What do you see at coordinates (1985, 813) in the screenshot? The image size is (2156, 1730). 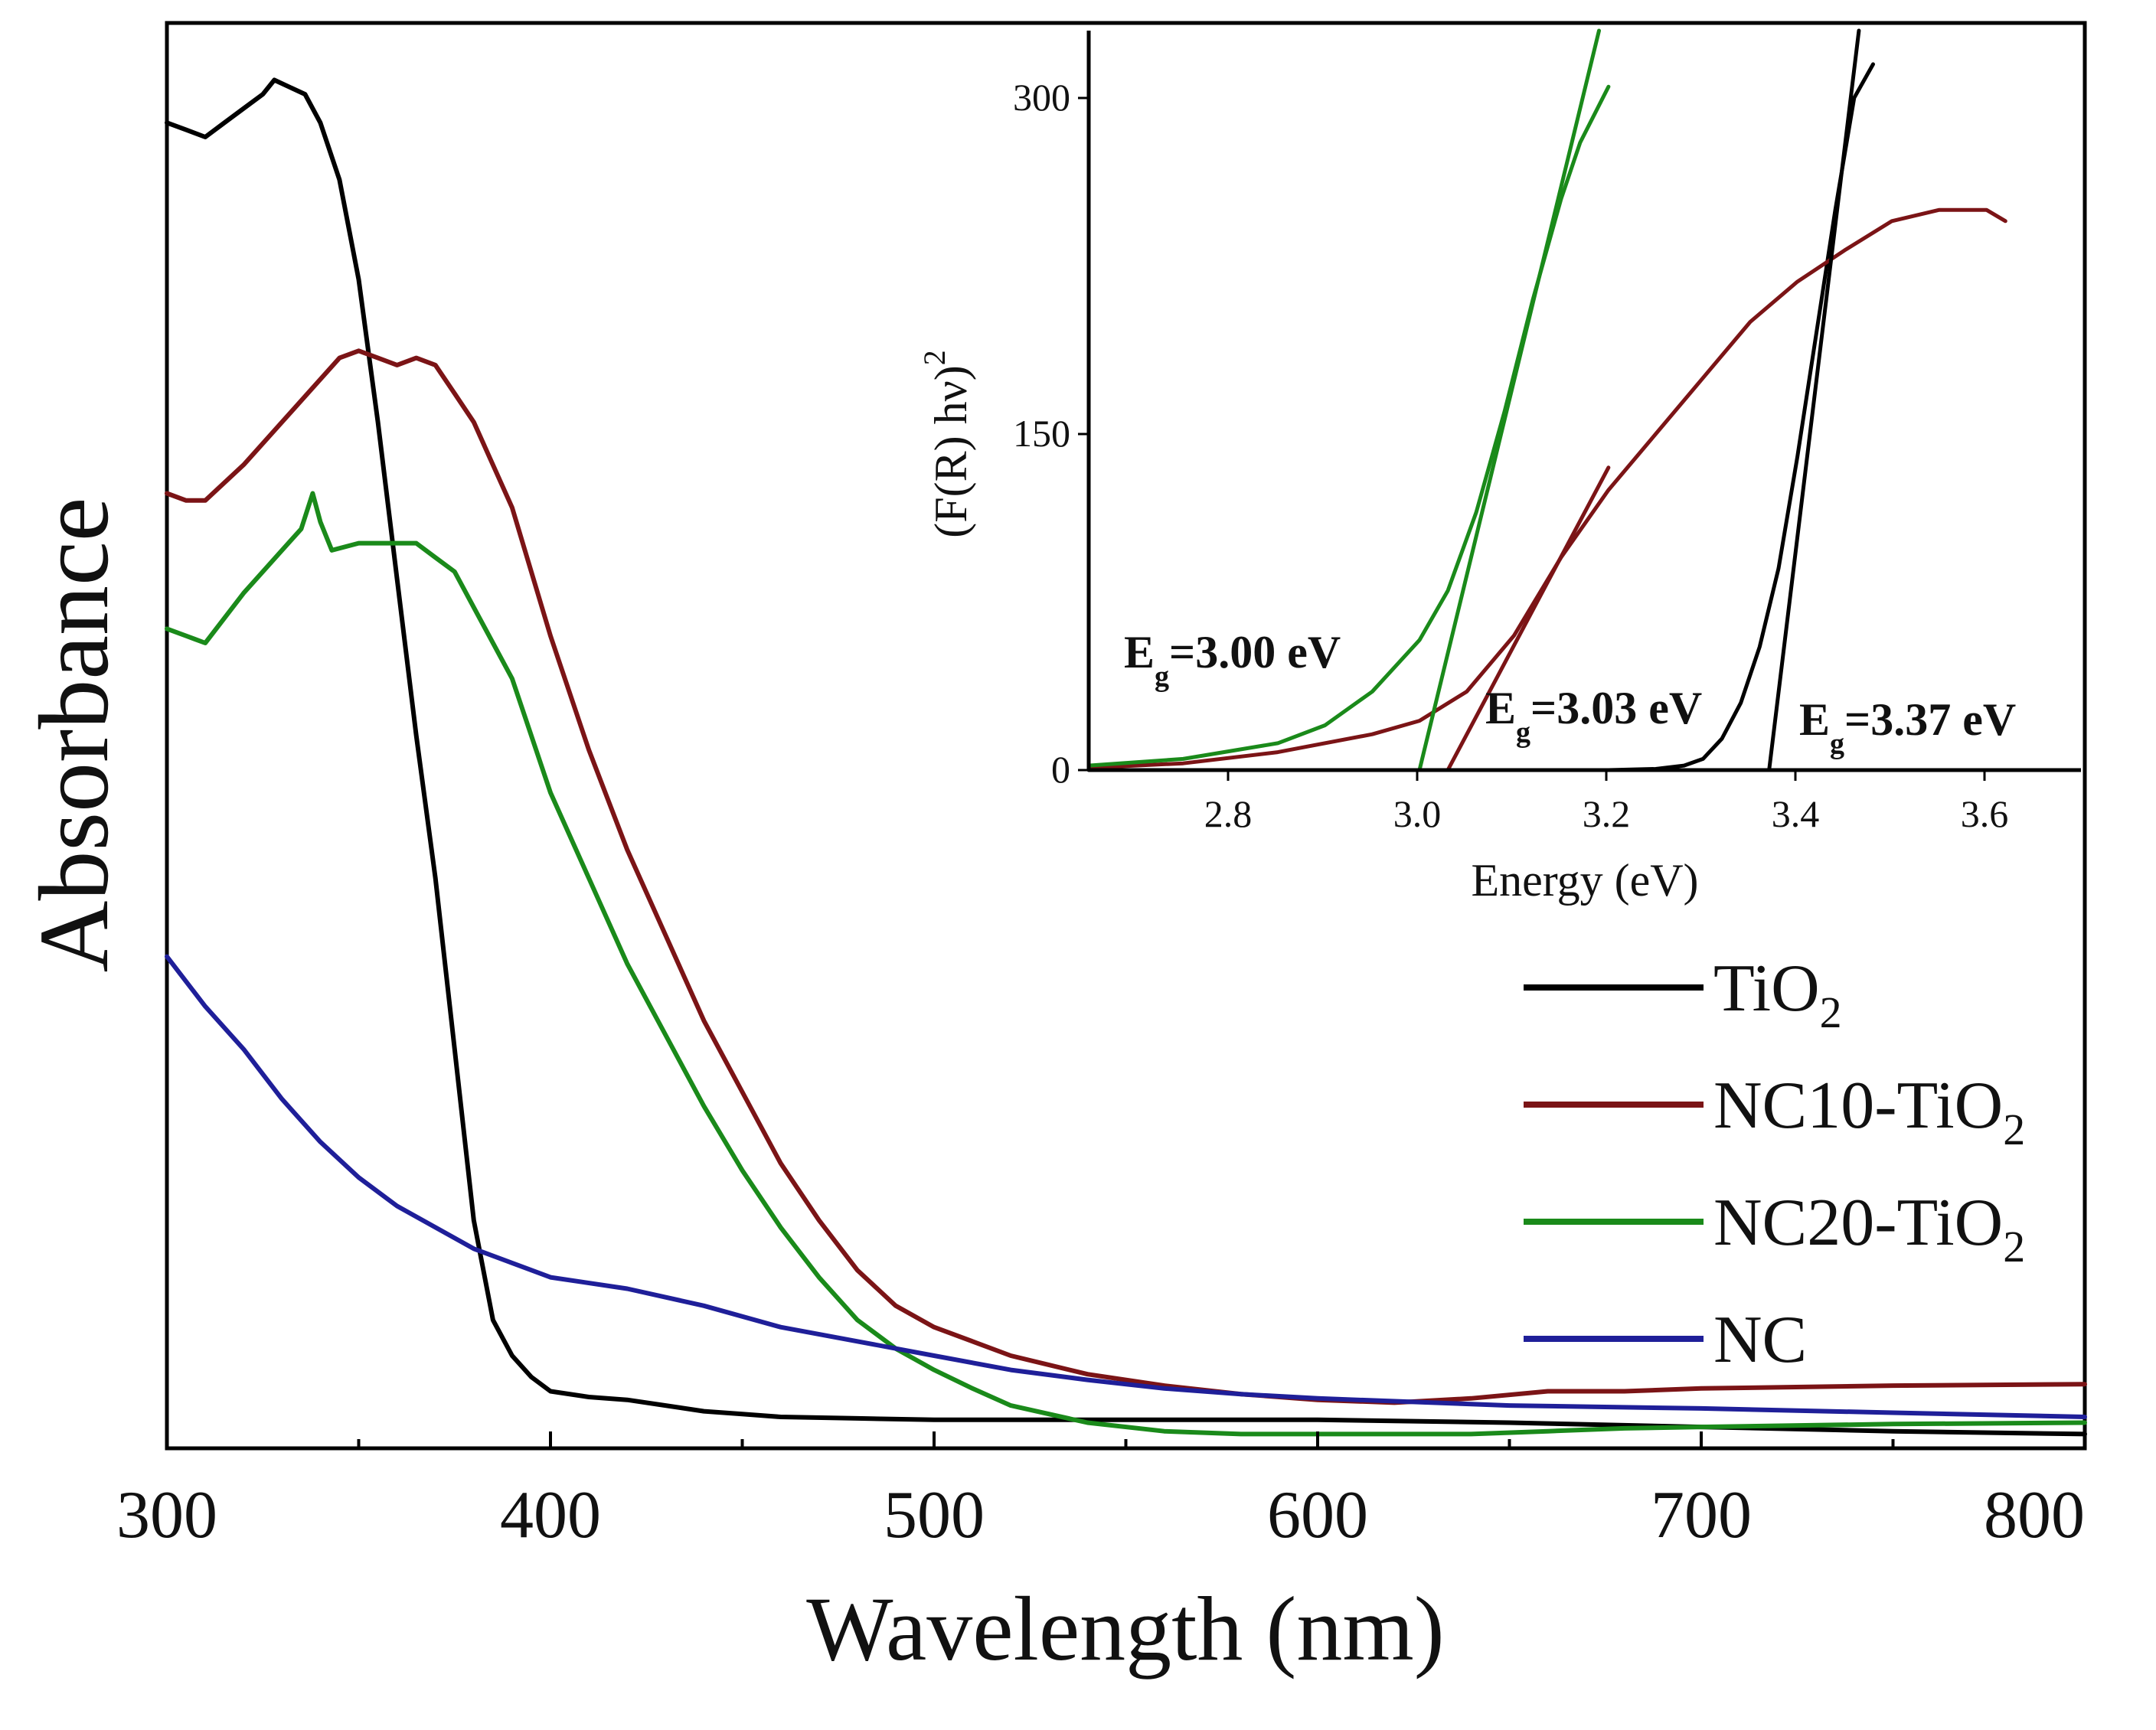 I see `inset-x-tick-label-3.6: 3.6` at bounding box center [1985, 813].